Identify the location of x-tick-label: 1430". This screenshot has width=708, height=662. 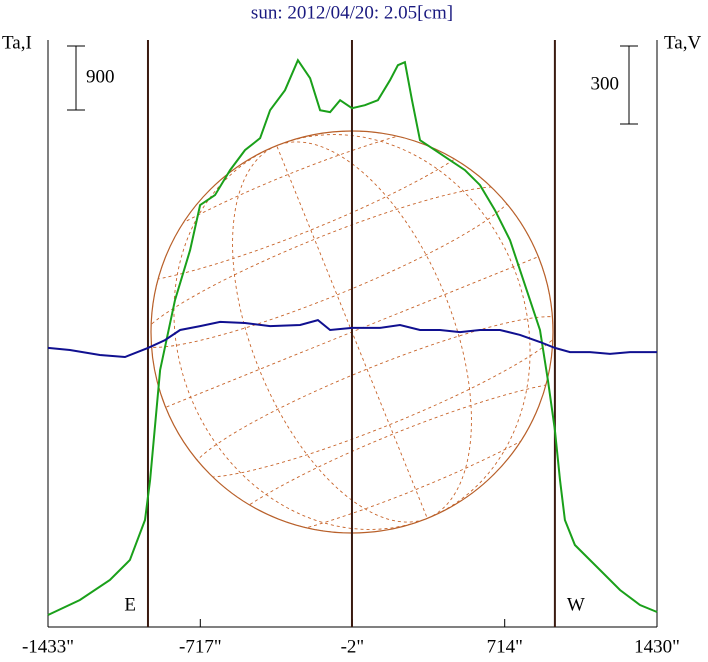
(657, 646).